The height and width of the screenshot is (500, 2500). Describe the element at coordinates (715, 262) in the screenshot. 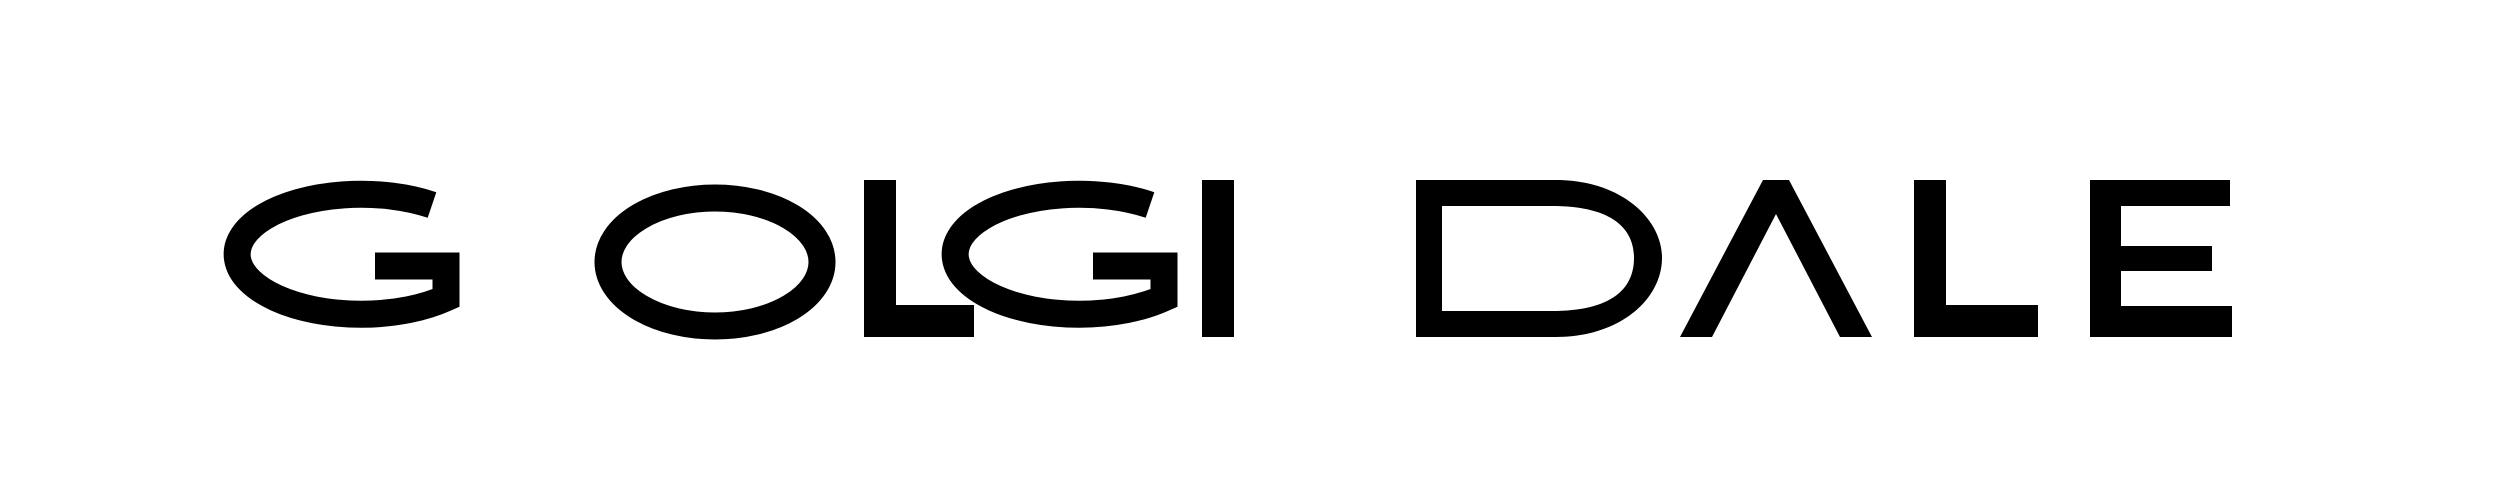

I see `letter-o` at that location.